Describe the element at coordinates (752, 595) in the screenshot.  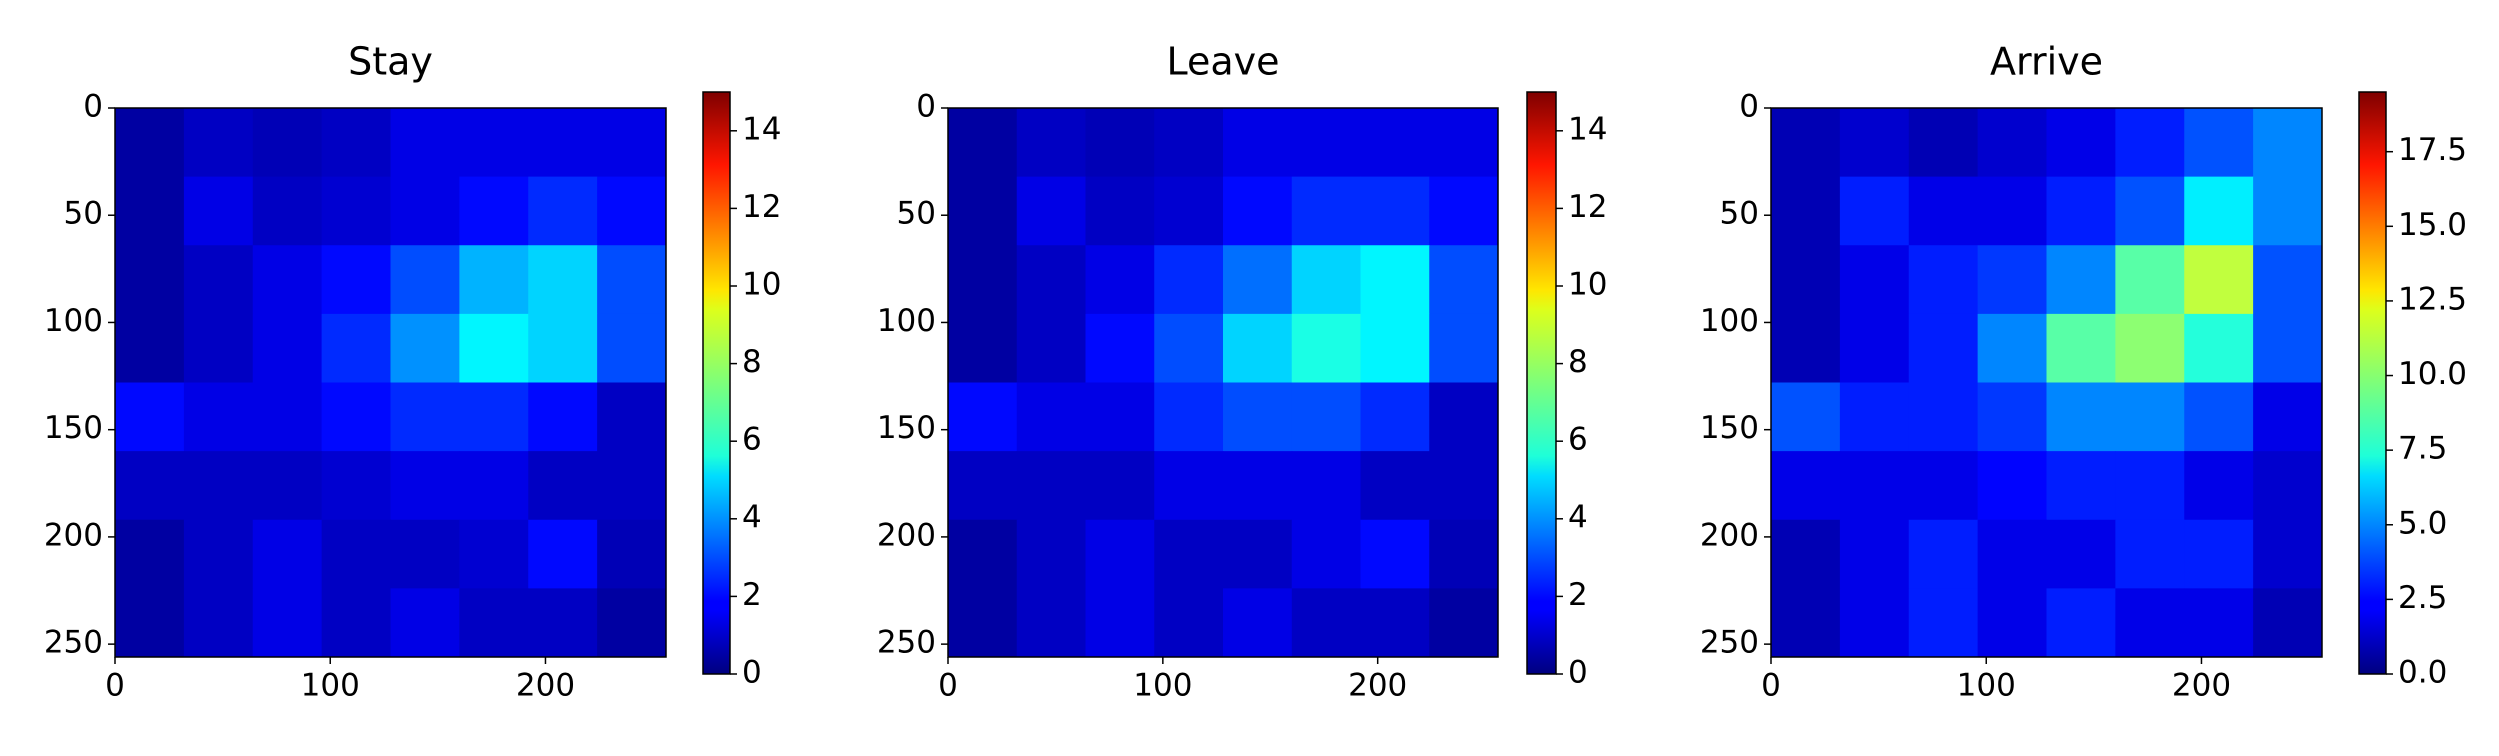
I see `colorbar-tick-label: 2` at that location.